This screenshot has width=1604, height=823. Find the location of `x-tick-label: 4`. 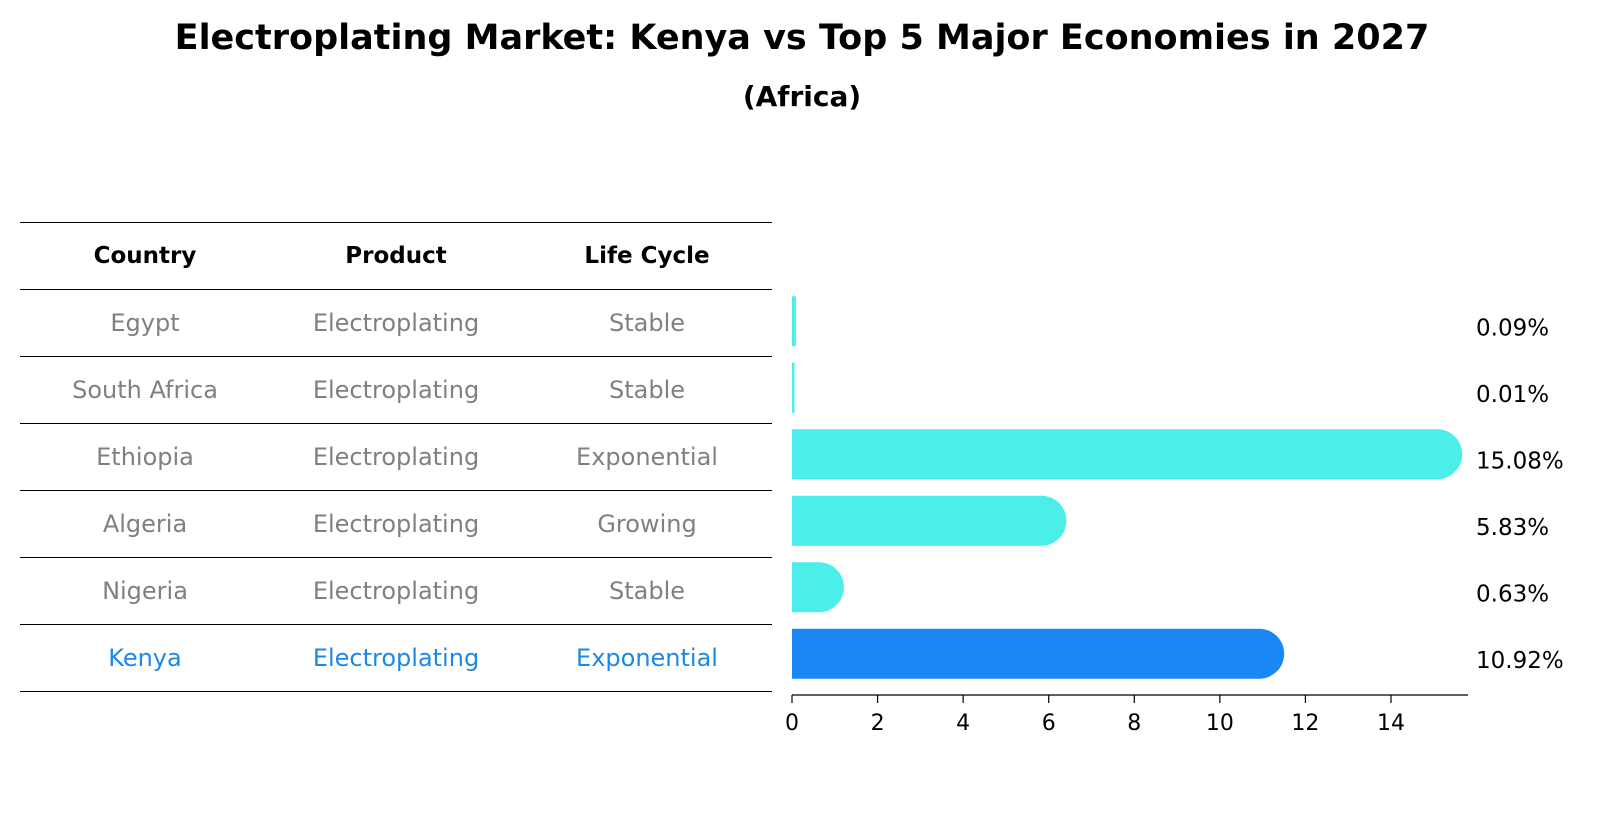

x-tick-label: 4 is located at coordinates (963, 723).